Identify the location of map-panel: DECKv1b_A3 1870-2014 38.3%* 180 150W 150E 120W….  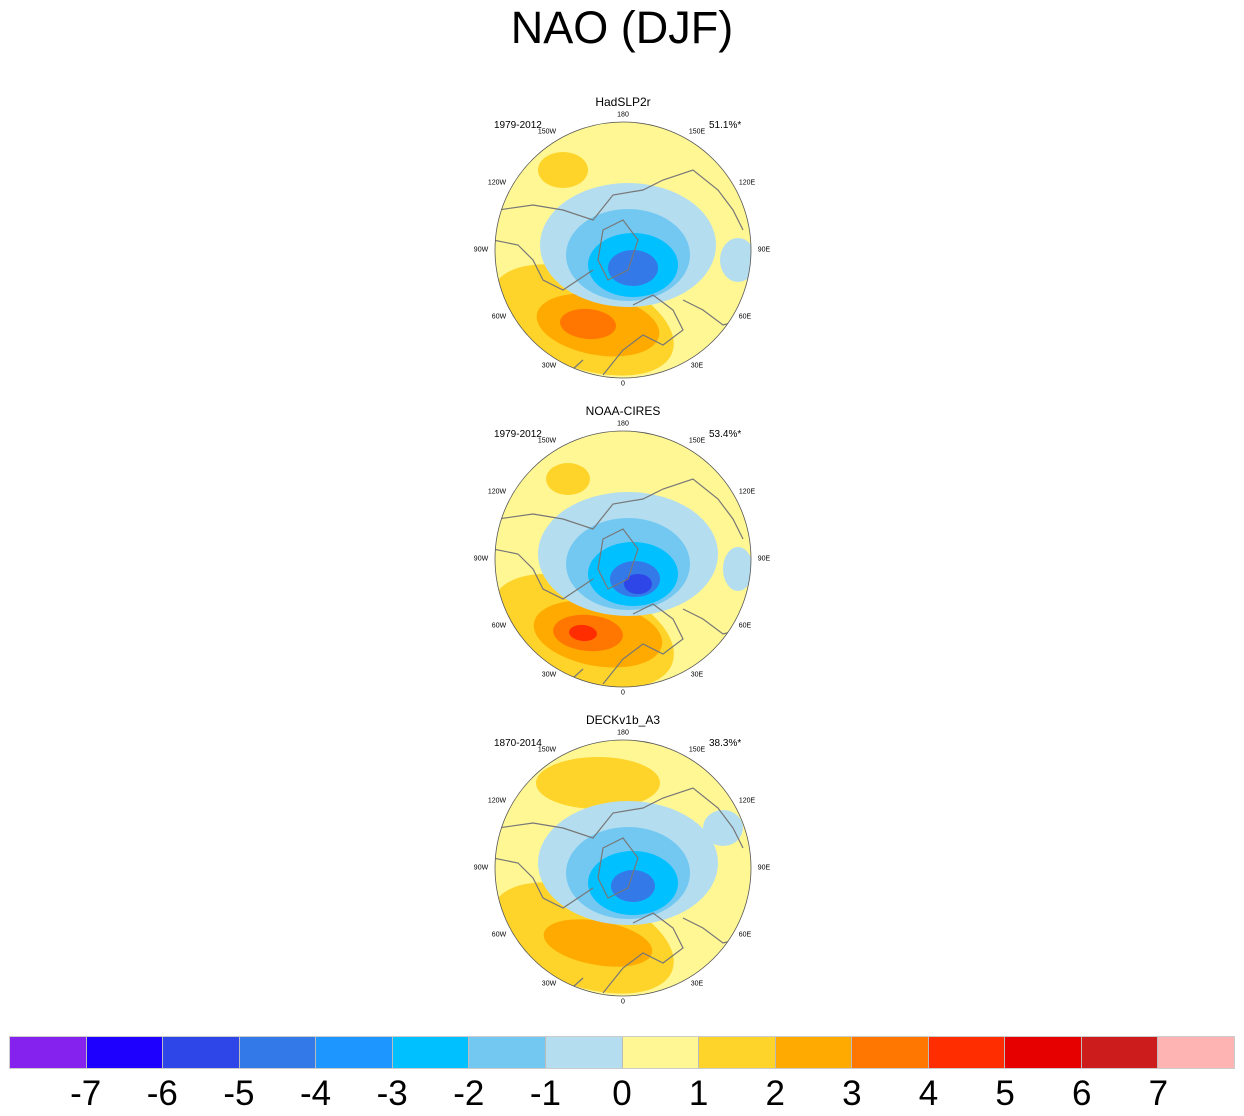
(623, 858).